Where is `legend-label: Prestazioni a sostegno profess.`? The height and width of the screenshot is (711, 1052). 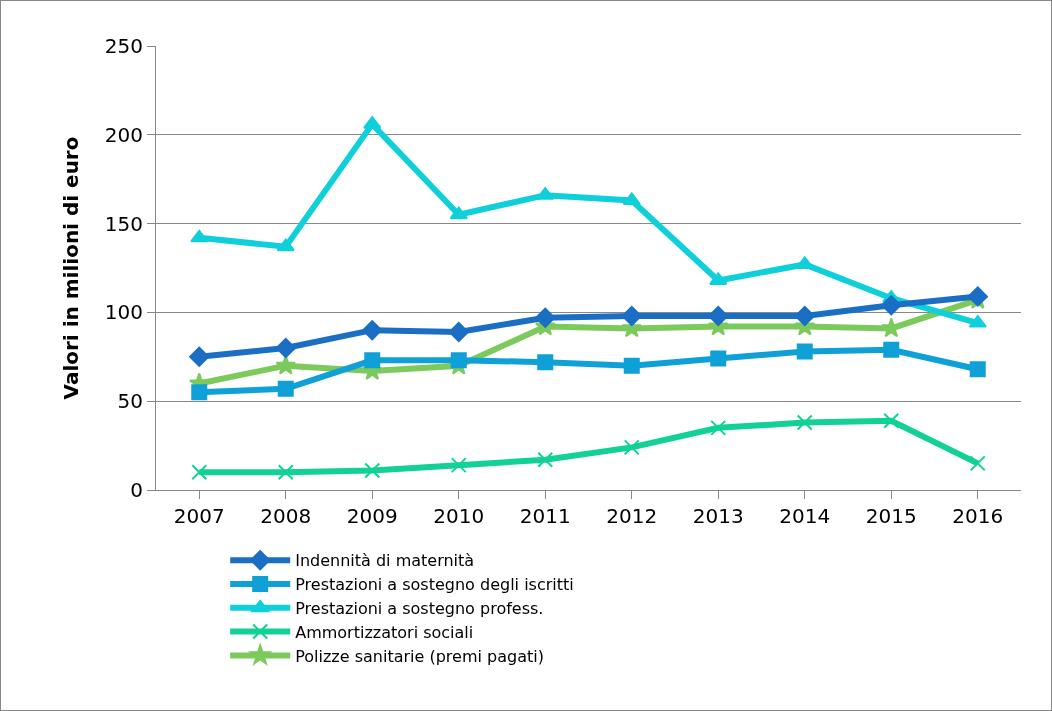
legend-label: Prestazioni a sostegno profess. is located at coordinates (419, 609).